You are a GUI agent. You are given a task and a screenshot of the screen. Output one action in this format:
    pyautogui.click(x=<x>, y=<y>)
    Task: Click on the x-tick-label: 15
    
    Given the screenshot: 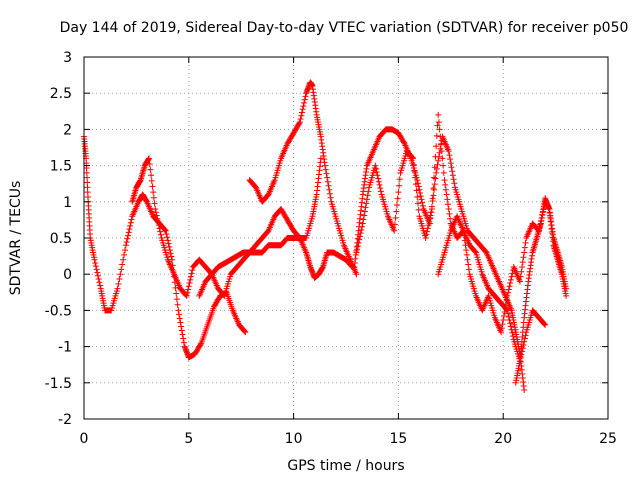 What is the action you would take?
    pyautogui.click(x=398, y=439)
    